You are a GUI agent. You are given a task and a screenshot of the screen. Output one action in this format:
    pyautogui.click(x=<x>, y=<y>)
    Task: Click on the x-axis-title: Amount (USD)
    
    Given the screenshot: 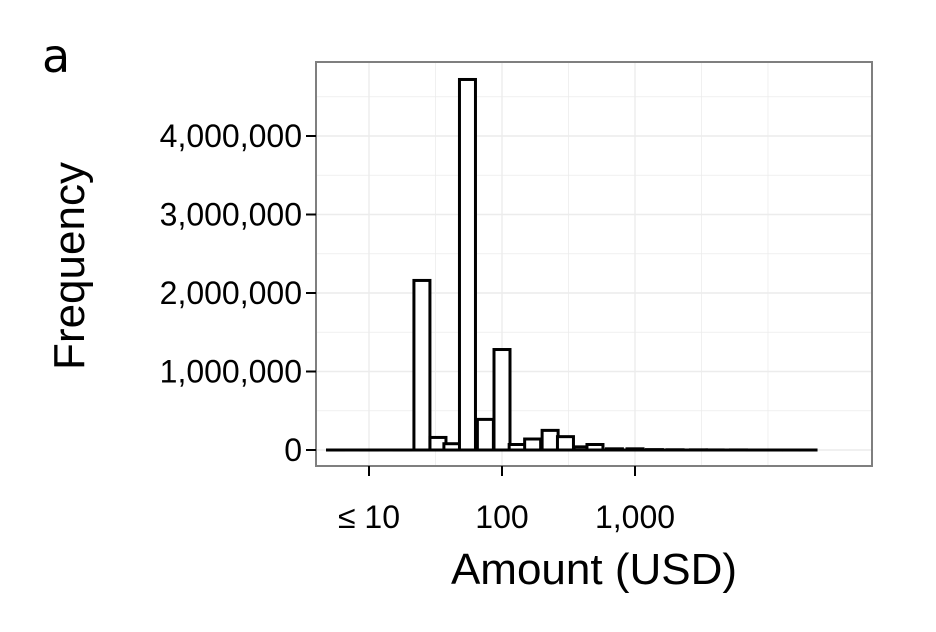 What is the action you would take?
    pyautogui.click(x=594, y=569)
    